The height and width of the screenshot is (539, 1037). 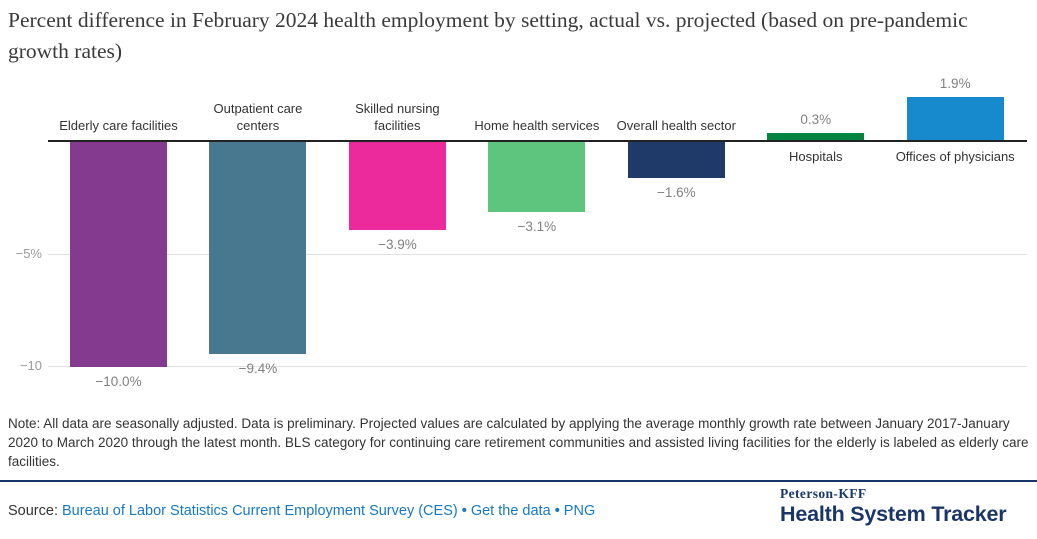 I want to click on category-label: Offices of physicians, so click(x=955, y=156).